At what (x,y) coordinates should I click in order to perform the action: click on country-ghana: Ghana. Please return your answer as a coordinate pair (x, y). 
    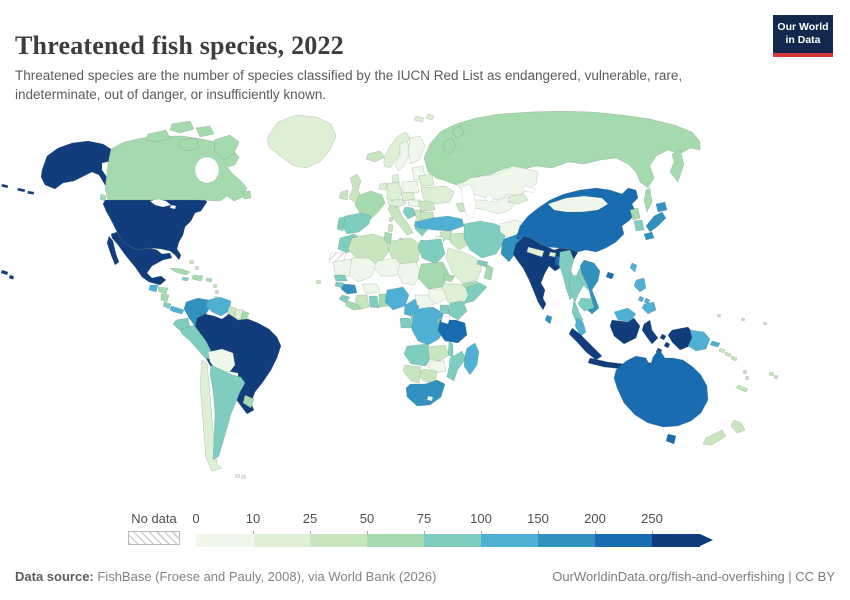
    Looking at the image, I should click on (374, 302).